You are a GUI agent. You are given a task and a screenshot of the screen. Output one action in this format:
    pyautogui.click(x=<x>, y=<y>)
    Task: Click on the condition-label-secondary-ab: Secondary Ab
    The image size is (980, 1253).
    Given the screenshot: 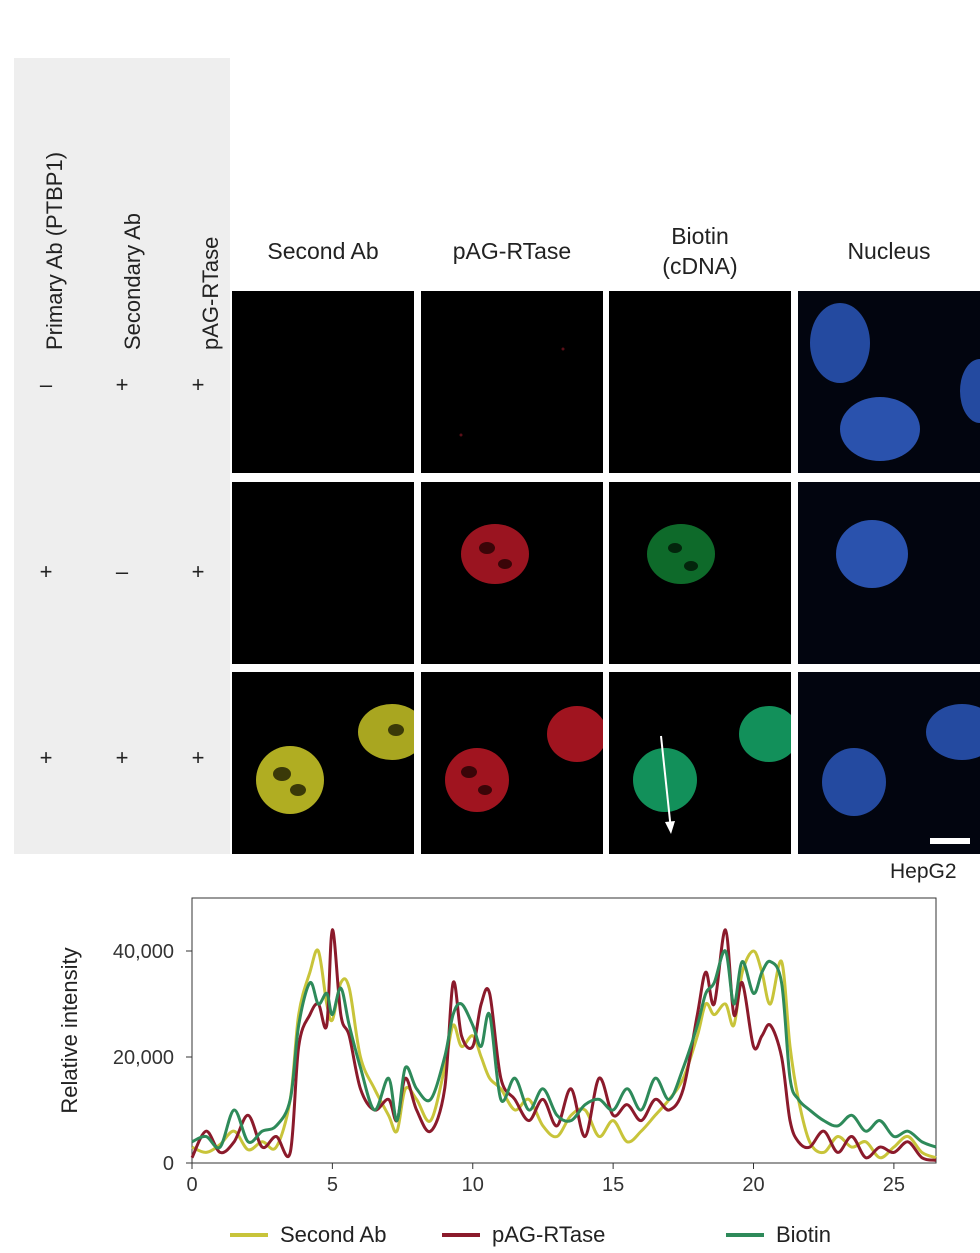 What is the action you would take?
    pyautogui.click(x=132, y=281)
    